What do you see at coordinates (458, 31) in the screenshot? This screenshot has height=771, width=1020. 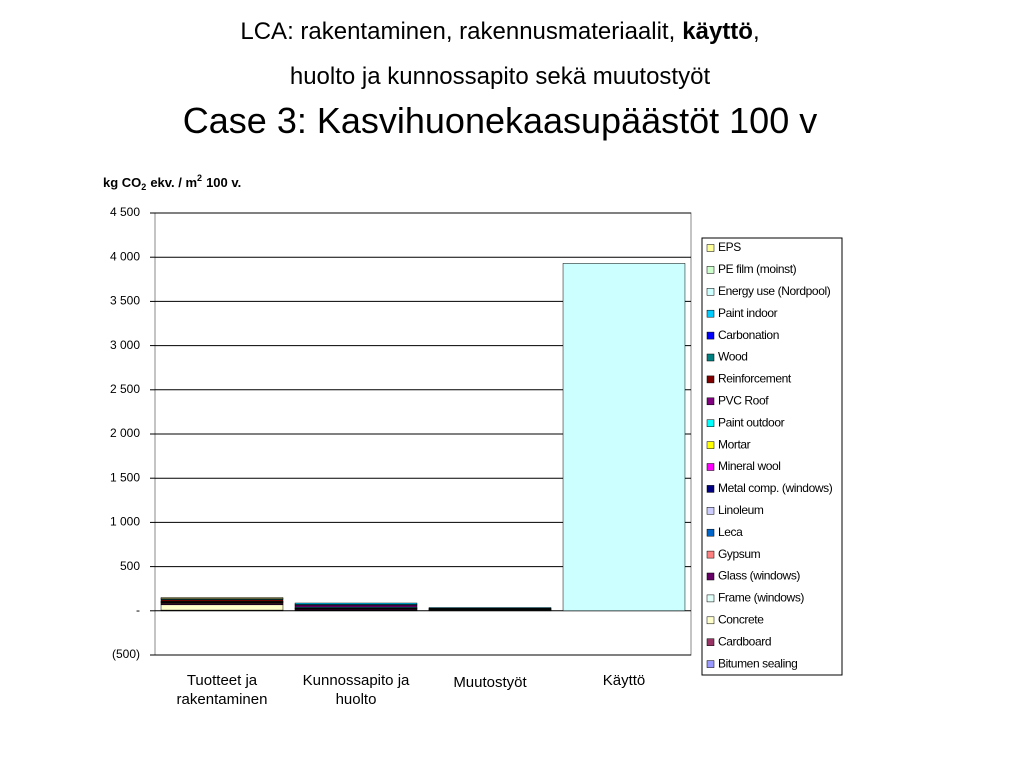 I see `subtitle-part: LCA: rakentaminen, rakennusmateriaalit,` at bounding box center [458, 31].